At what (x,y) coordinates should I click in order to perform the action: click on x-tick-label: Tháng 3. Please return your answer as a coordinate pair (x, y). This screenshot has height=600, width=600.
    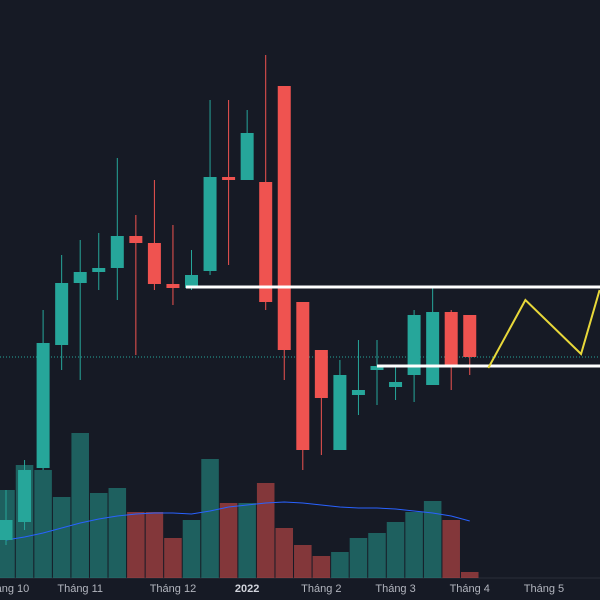
    Looking at the image, I should click on (395, 589).